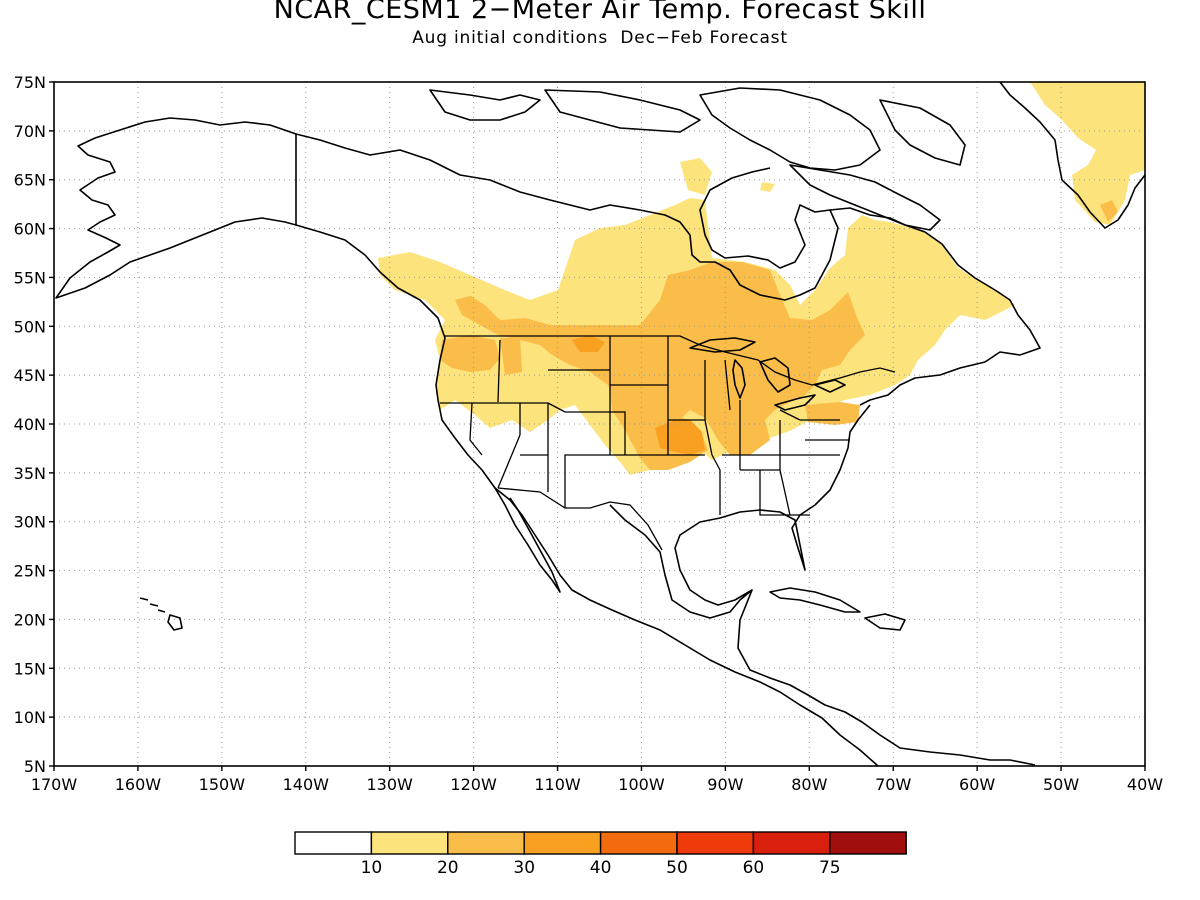 This screenshot has width=1200, height=900. I want to click on canada-north-coast, so click(567, 217).